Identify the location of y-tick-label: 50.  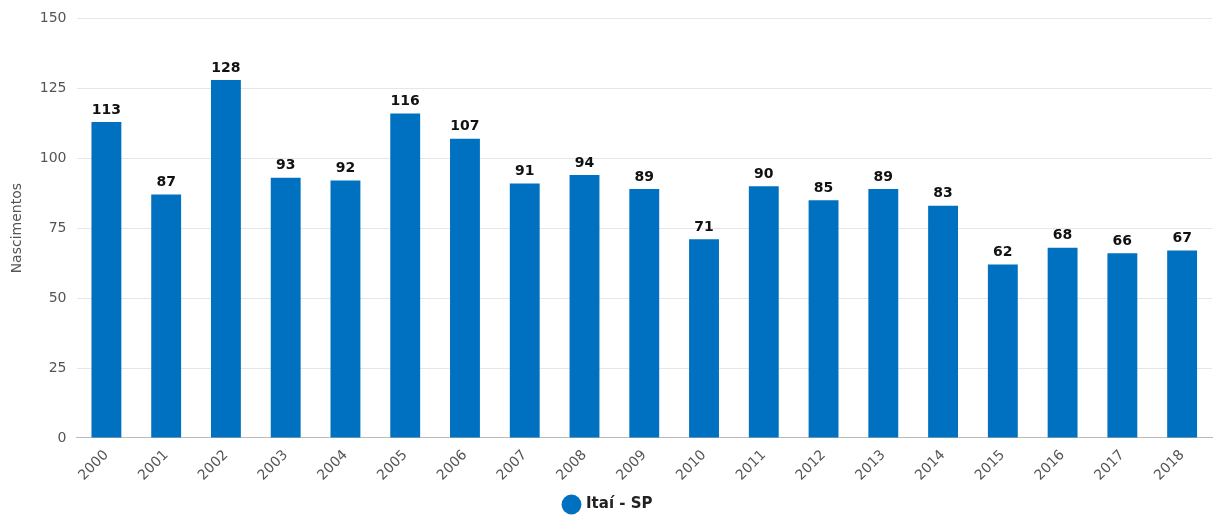
(57, 296).